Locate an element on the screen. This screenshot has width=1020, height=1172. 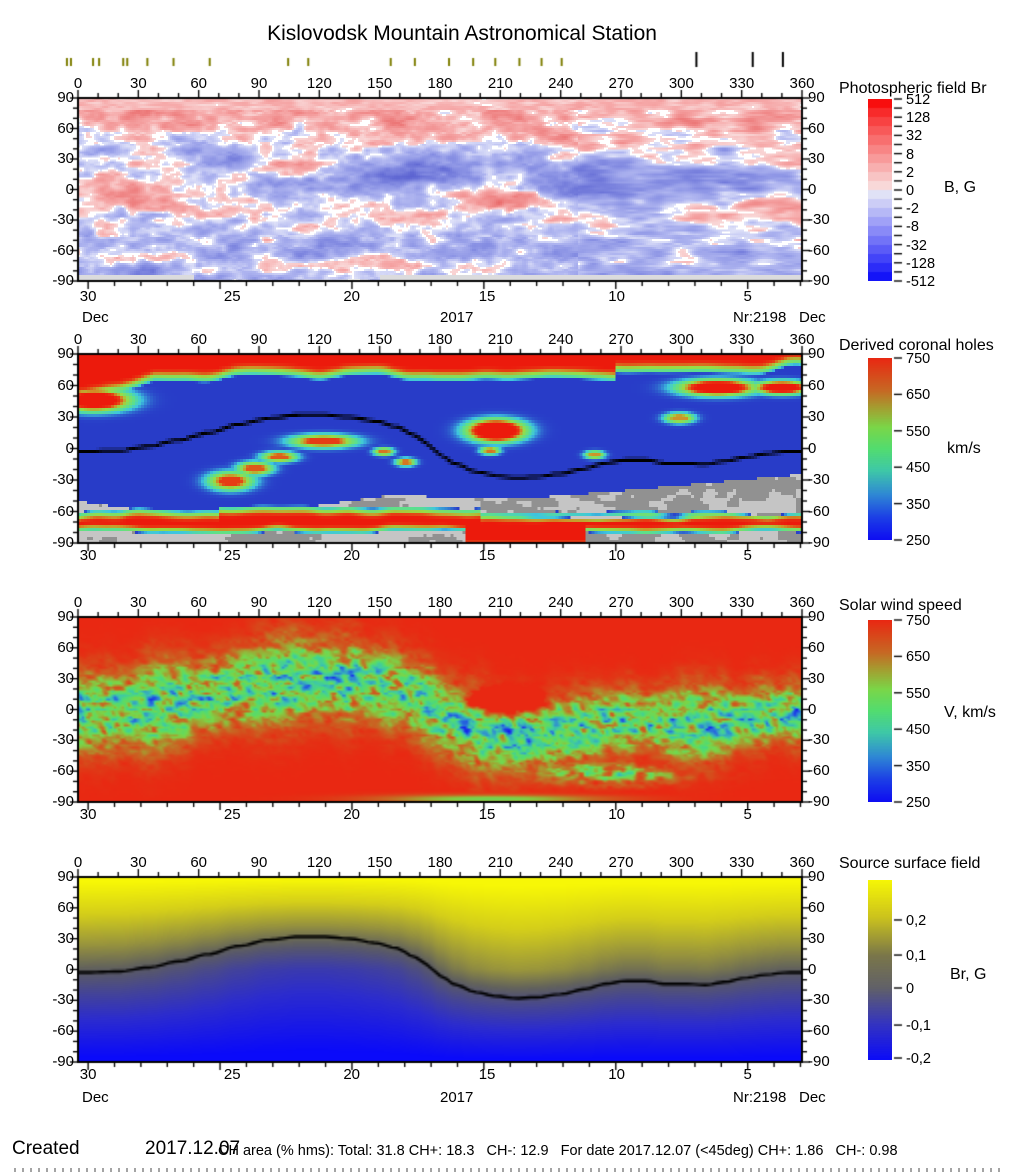
colorbar-tick-label: 2 is located at coordinates (910, 172).